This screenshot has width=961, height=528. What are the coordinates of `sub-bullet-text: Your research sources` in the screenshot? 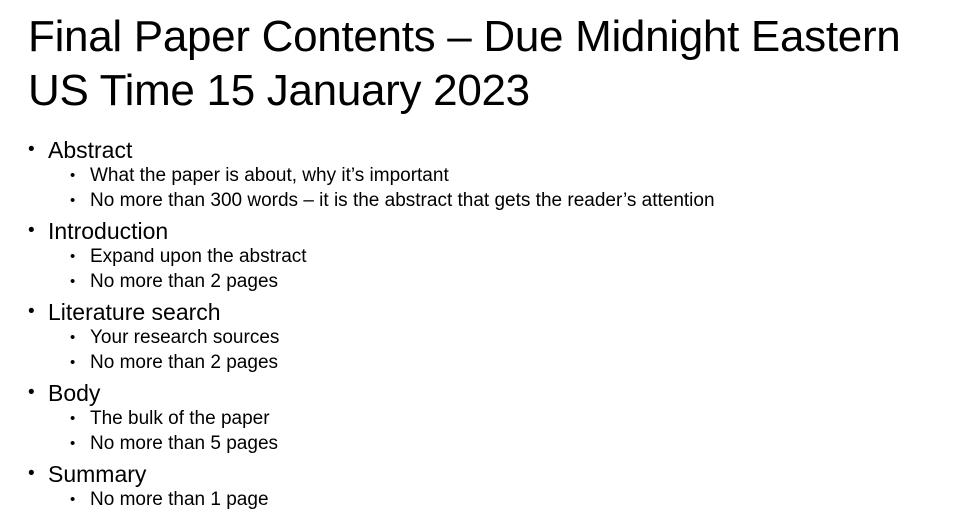 It's located at (185, 337).